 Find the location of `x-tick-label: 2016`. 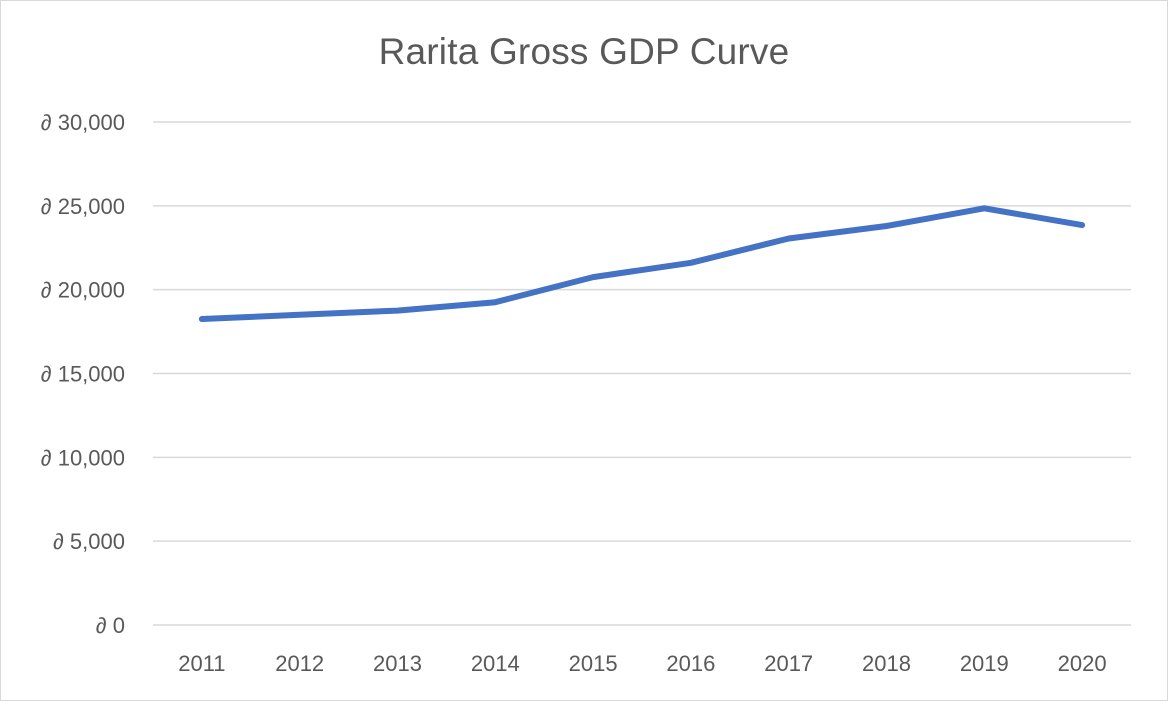

x-tick-label: 2016 is located at coordinates (690, 663).